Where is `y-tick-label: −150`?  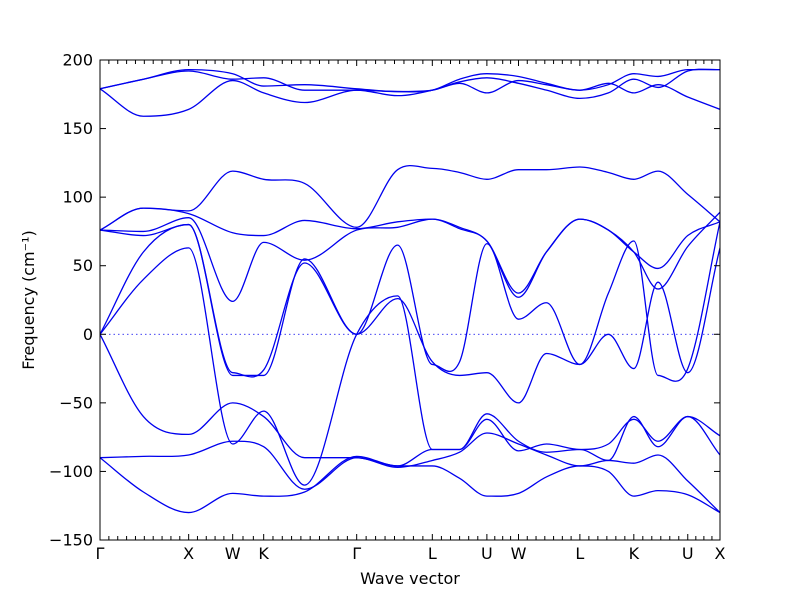 y-tick-label: −150 is located at coordinates (71, 540).